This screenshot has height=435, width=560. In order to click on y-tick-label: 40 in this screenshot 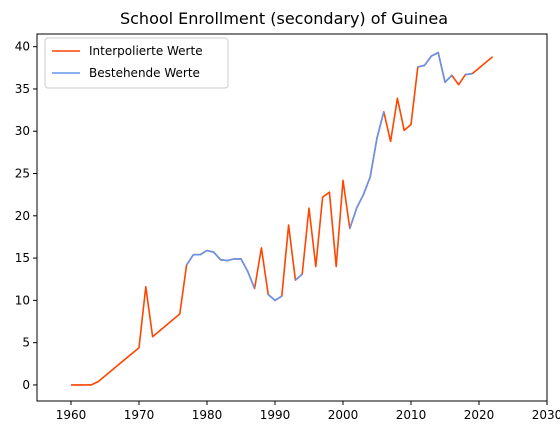, I will do `click(22, 47)`.